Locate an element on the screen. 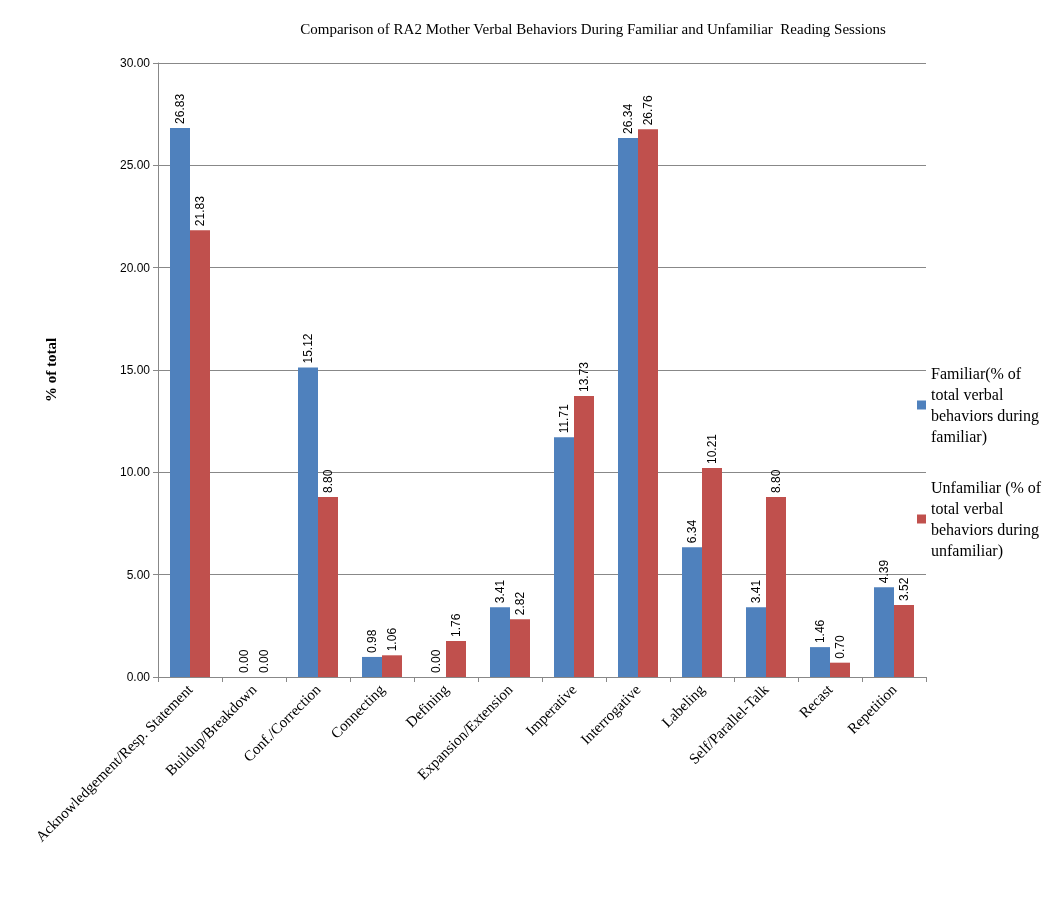  data-label: 26.34 is located at coordinates (628, 118).